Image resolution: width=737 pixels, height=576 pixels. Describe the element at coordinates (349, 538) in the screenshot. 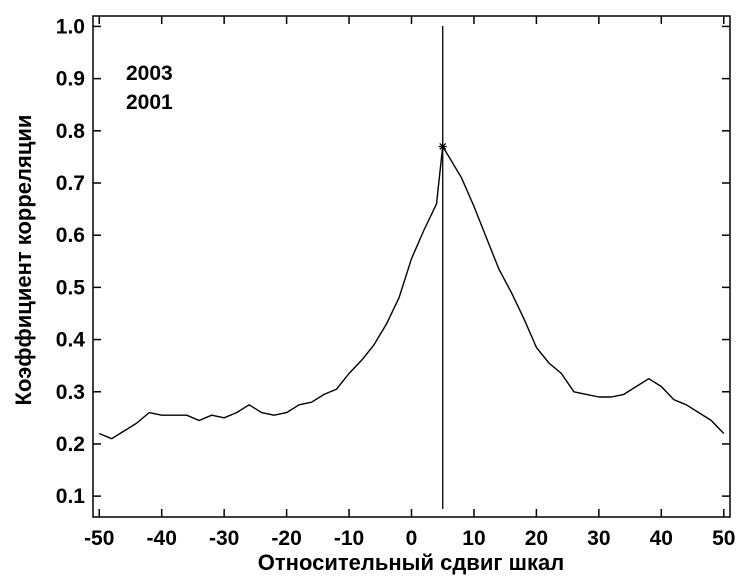

I see `x-tick-label: -10` at that location.